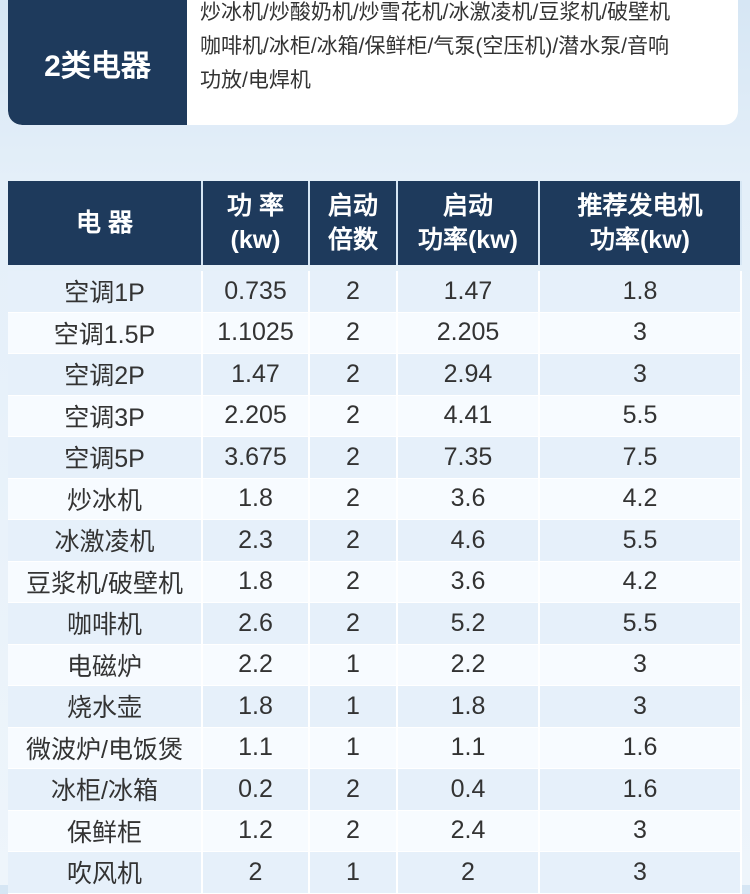  Describe the element at coordinates (255, 240) in the screenshot. I see `header-text: (kw)` at that location.